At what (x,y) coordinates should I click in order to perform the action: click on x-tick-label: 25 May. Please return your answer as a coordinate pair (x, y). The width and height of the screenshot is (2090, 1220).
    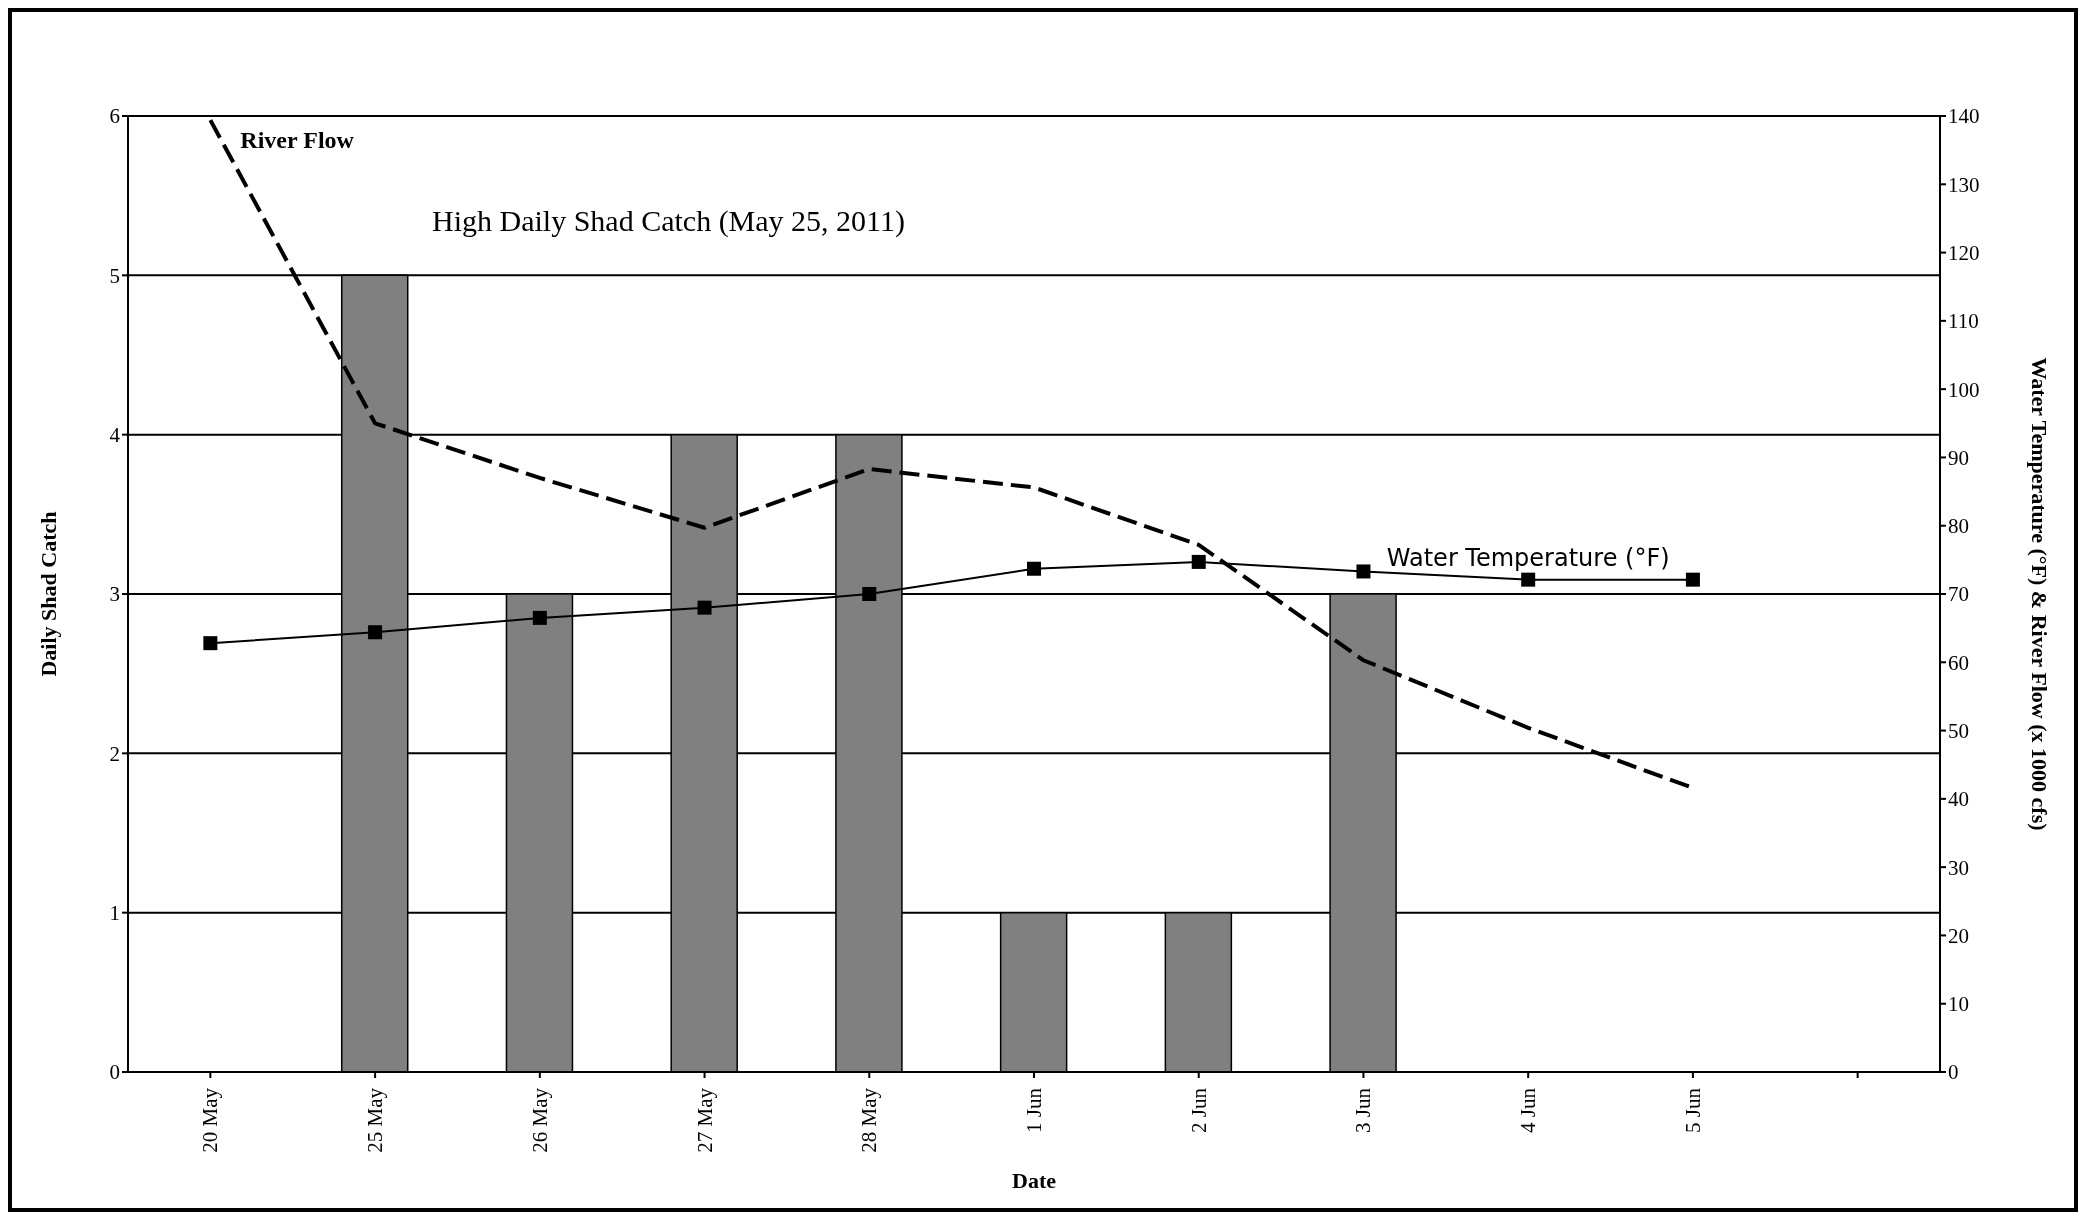
    Looking at the image, I should click on (375, 1120).